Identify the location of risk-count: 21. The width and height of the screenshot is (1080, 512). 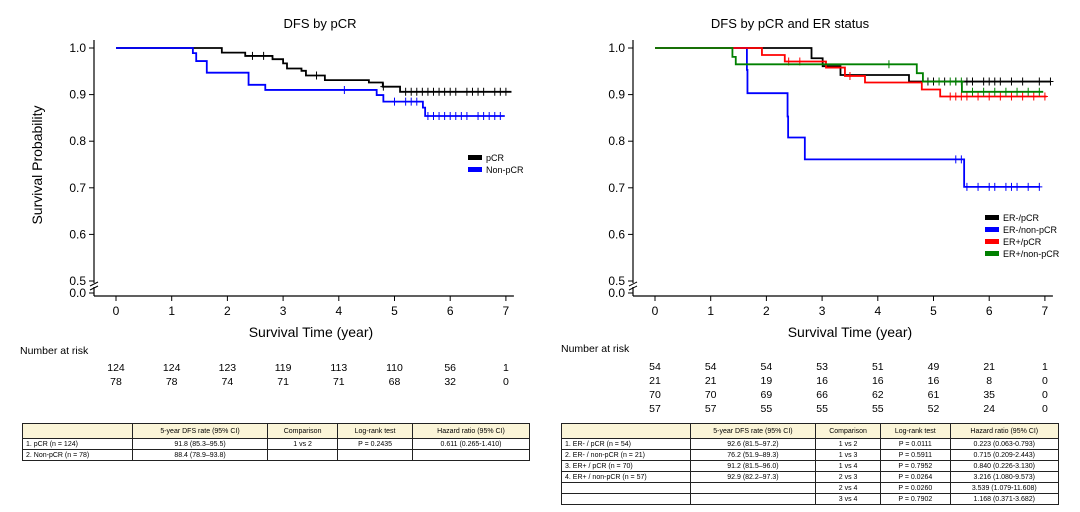
(710, 381).